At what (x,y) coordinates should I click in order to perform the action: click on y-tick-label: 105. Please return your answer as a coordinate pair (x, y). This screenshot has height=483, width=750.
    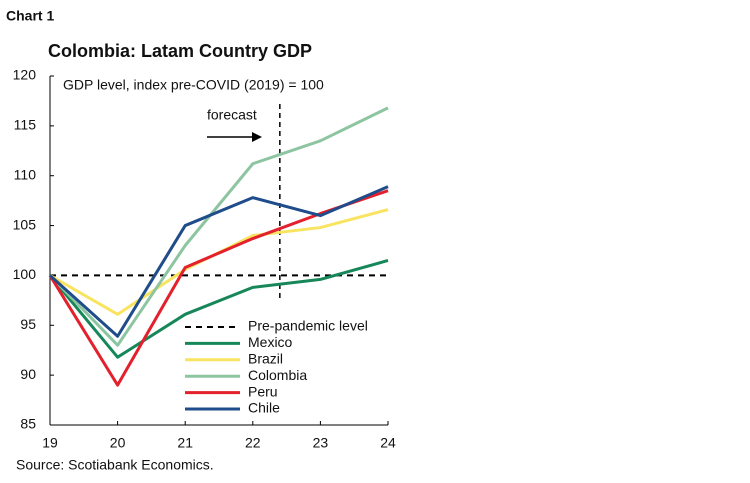
    Looking at the image, I should click on (25, 224).